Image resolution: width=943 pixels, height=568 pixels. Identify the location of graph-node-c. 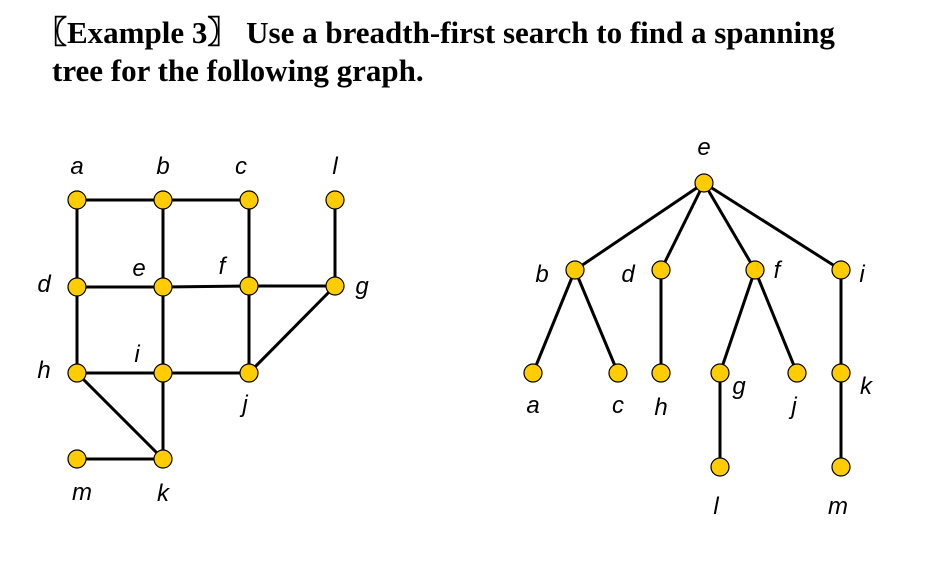
(249, 200).